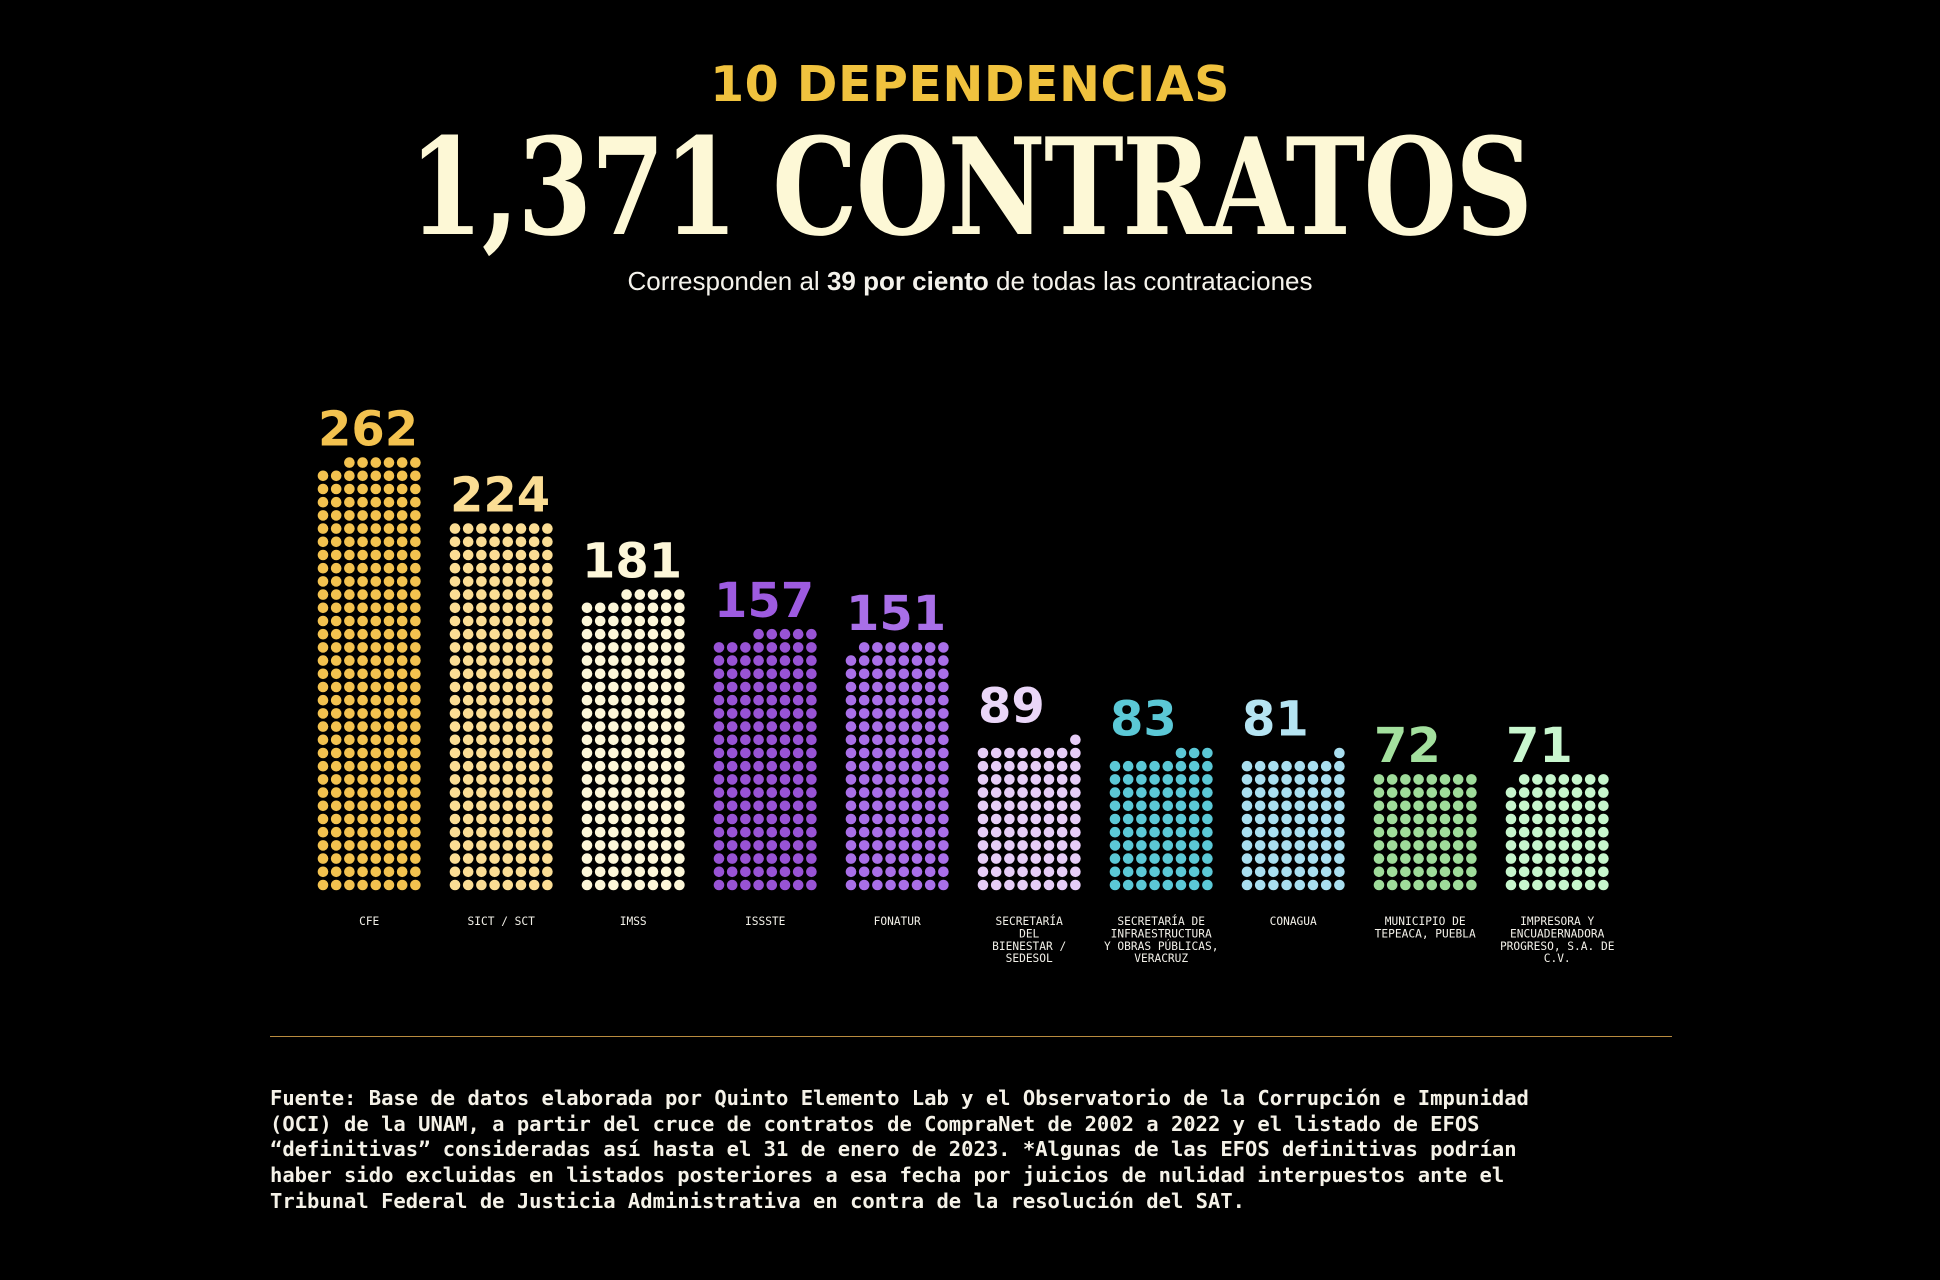 Image resolution: width=1940 pixels, height=1280 pixels. Describe the element at coordinates (1557, 933) in the screenshot. I see `category-label: ENCUADERNADORA` at that location.